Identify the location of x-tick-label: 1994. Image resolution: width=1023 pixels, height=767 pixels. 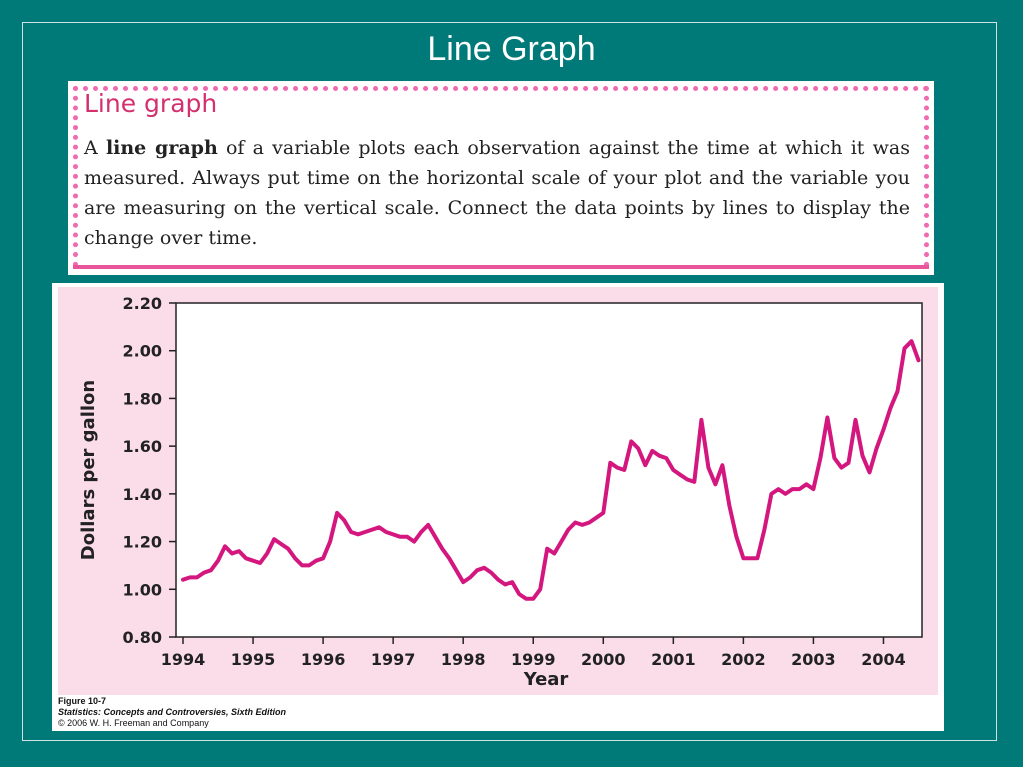
(183, 659).